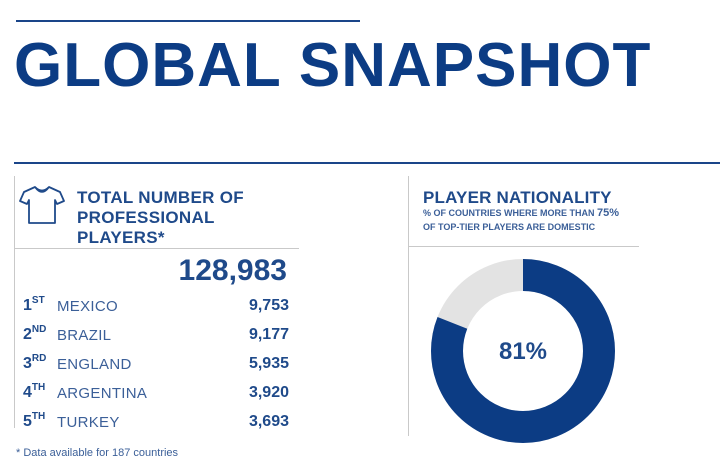 The width and height of the screenshot is (720, 472). I want to click on ranking-row: 1ST MEXICO 9,753, so click(156, 308).